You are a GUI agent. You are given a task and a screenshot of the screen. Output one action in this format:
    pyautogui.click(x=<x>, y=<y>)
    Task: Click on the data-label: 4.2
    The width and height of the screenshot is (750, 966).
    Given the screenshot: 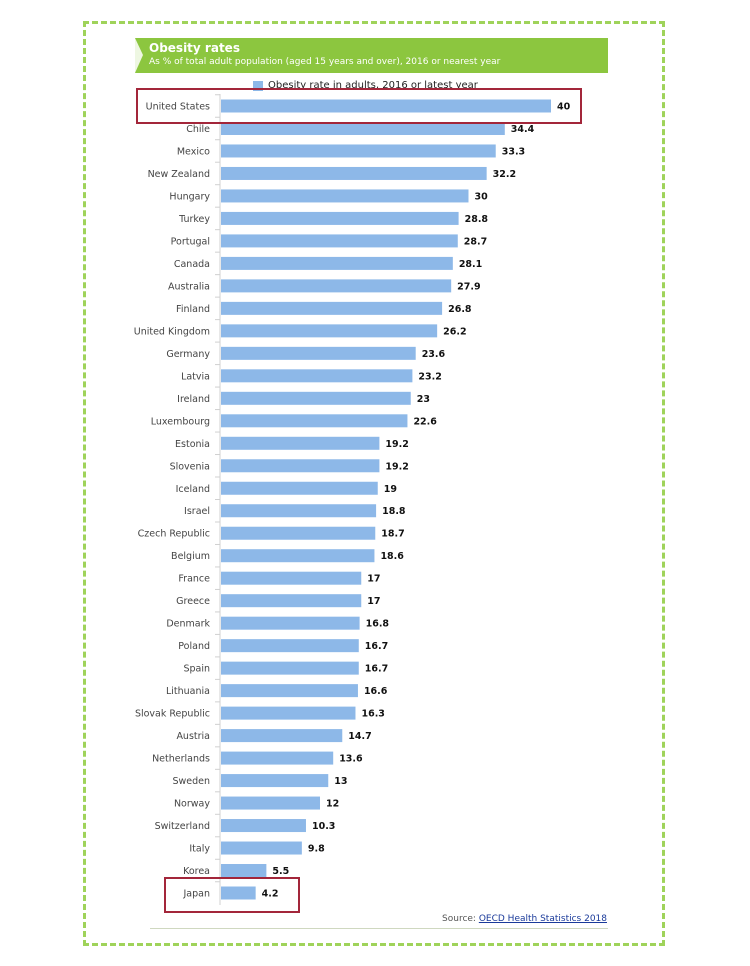 What is the action you would take?
    pyautogui.click(x=270, y=894)
    